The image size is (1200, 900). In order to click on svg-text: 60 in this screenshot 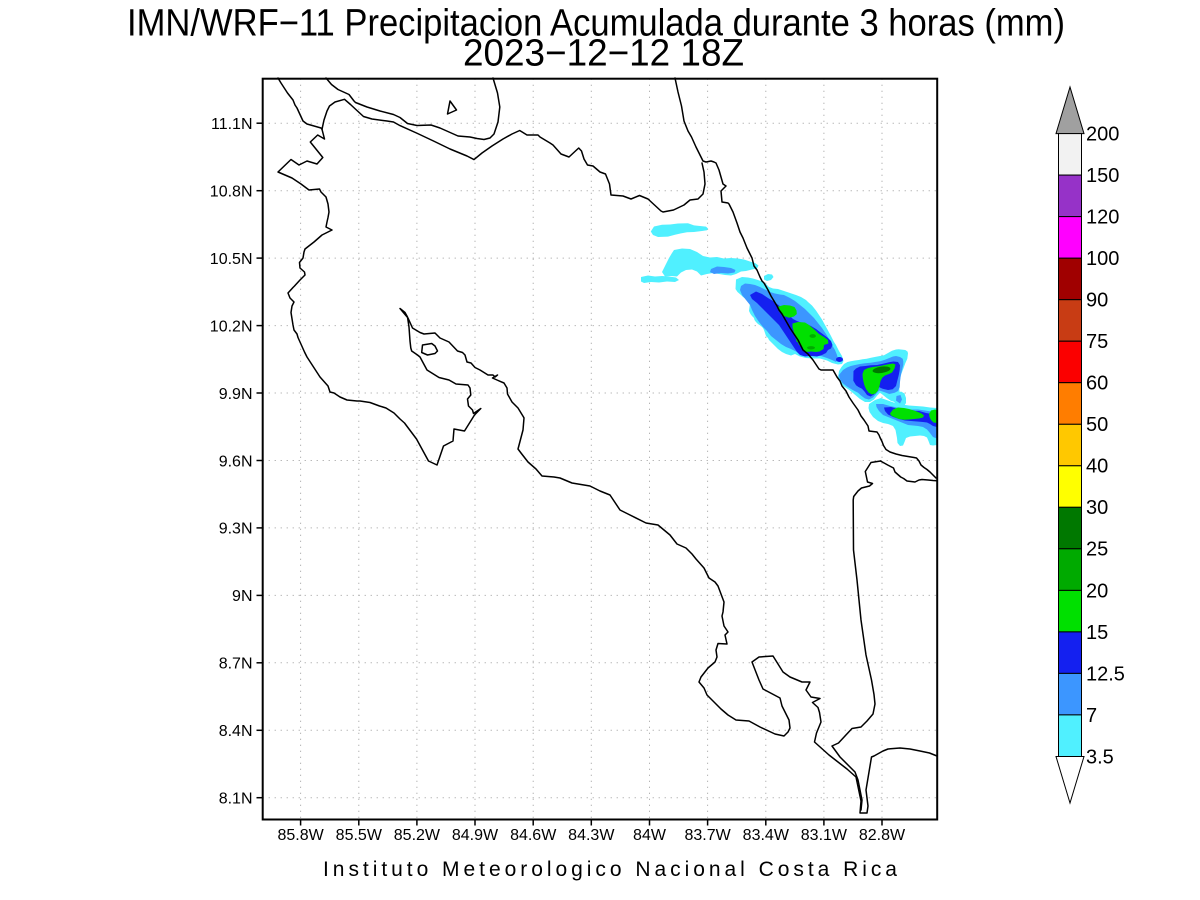, I will do `click(1097, 384)`.